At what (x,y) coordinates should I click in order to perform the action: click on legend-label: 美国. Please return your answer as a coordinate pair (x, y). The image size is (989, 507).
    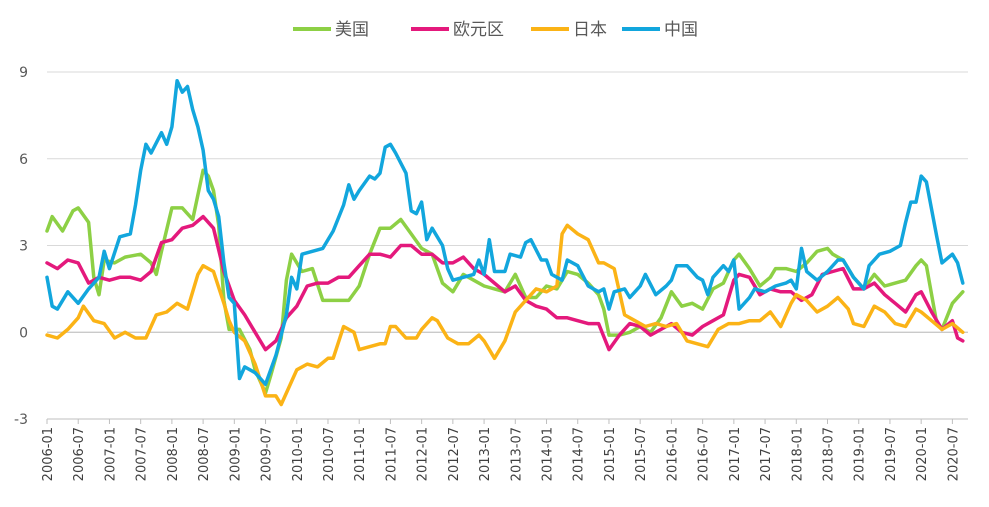
    Looking at the image, I should click on (352, 30).